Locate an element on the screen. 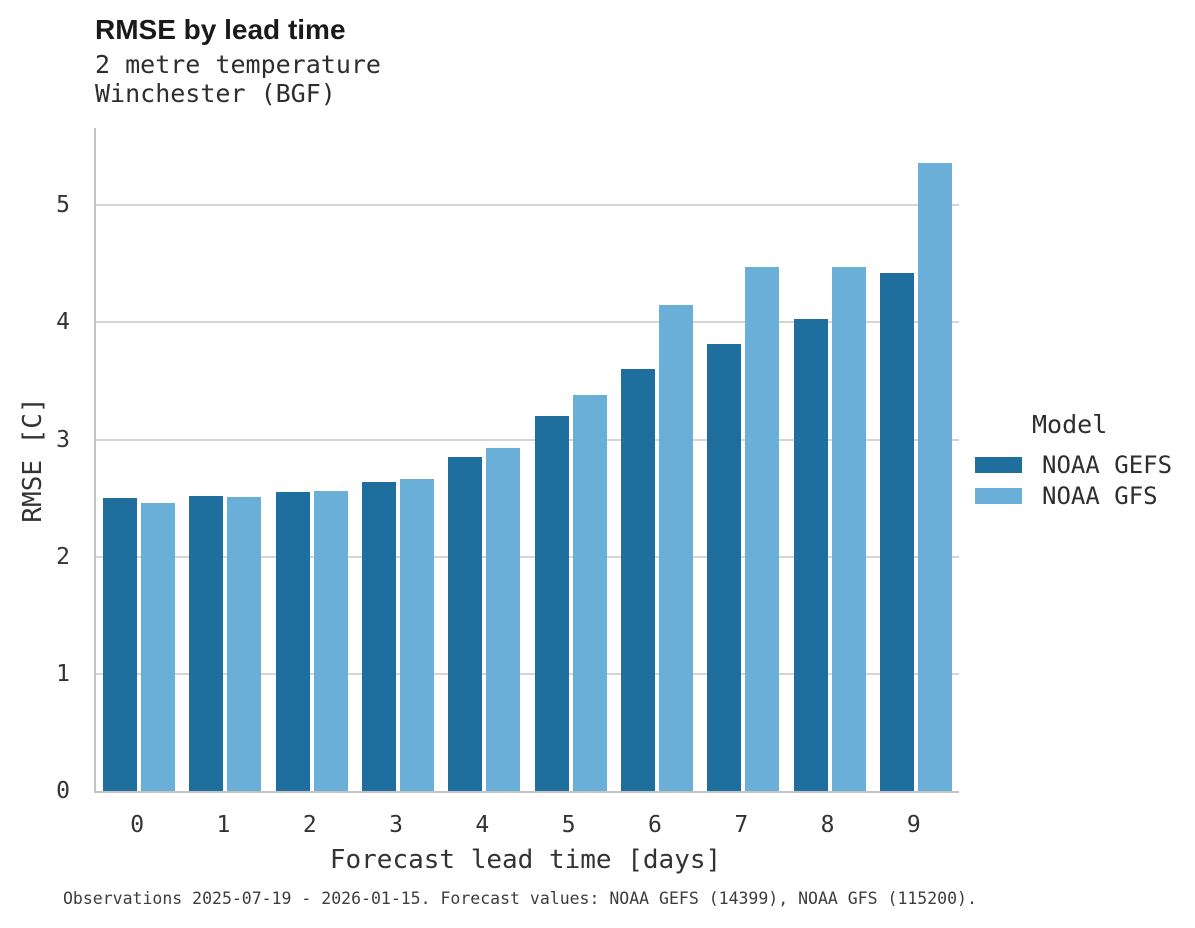 This screenshot has height=928, width=1195. legend-entries: NOAA GEFS NOAA GFS is located at coordinates (1073, 480).